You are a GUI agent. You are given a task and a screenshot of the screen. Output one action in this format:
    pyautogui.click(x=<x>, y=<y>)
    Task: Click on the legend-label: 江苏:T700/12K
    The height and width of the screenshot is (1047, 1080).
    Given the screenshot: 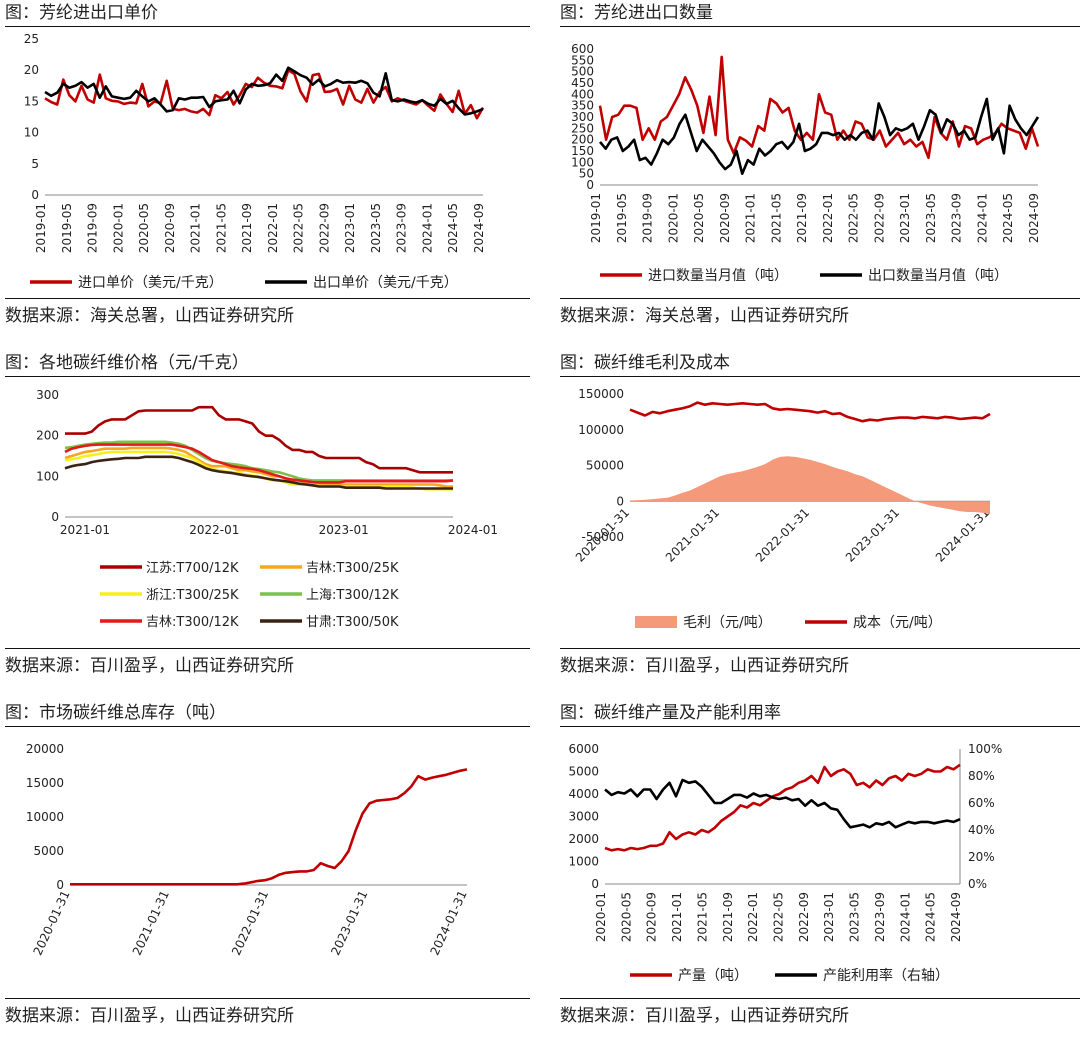 What is the action you would take?
    pyautogui.click(x=192, y=568)
    